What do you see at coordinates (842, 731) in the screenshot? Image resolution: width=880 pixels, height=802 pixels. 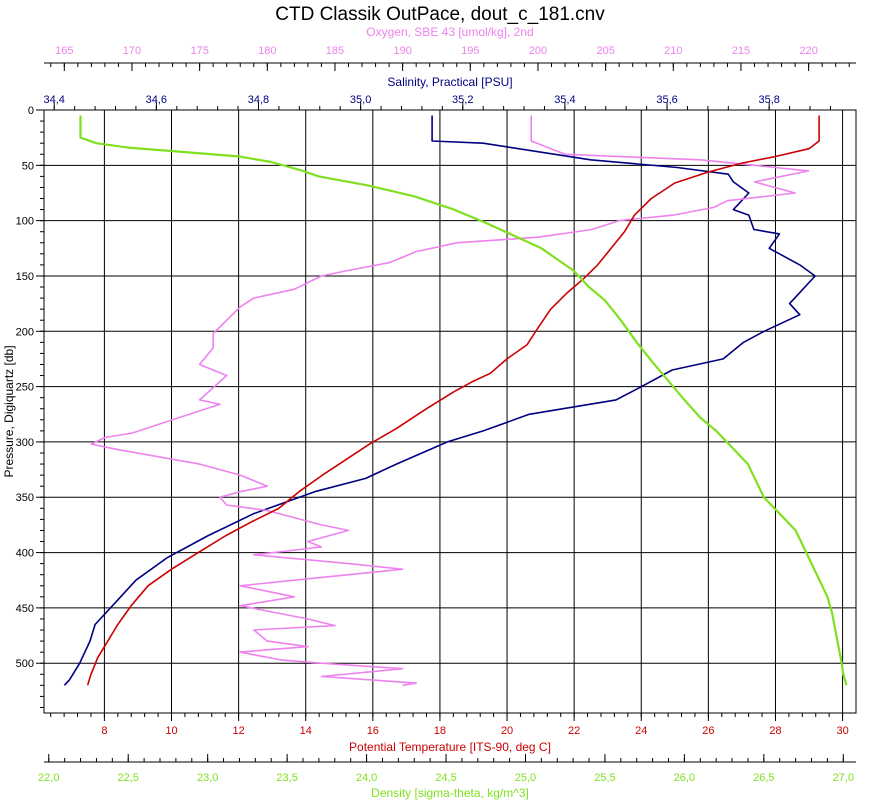 I see `temperature-tick-label: 30` at bounding box center [842, 731].